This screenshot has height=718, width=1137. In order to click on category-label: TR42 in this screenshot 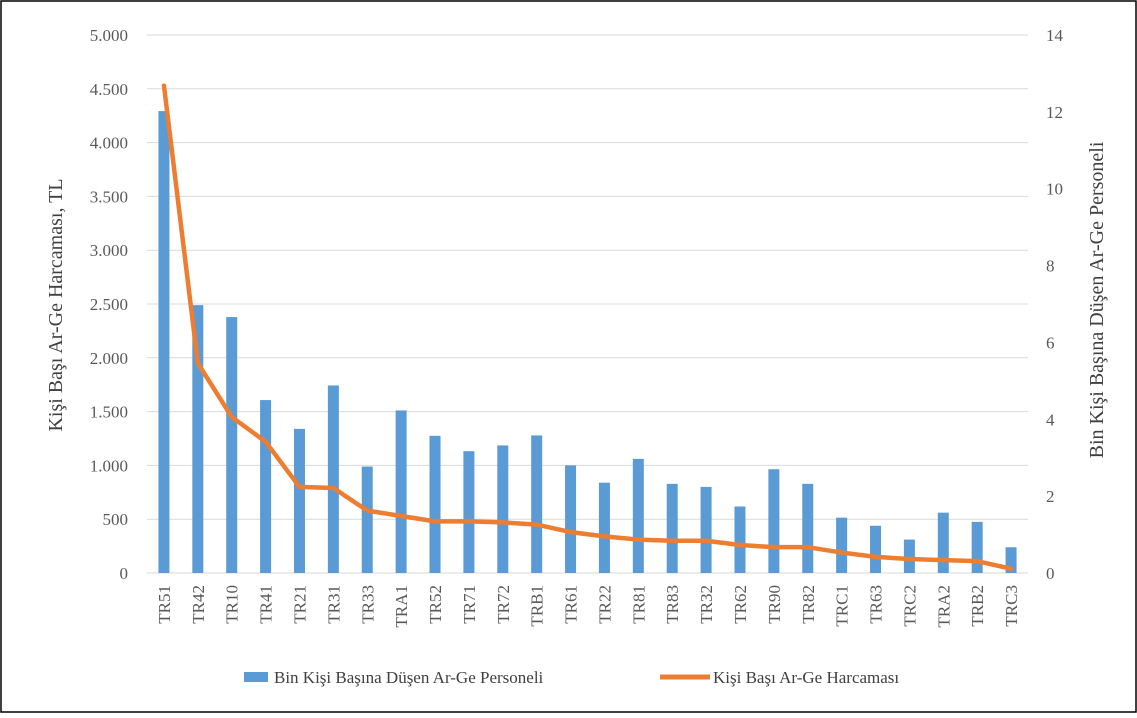, I will do `click(198, 604)`.